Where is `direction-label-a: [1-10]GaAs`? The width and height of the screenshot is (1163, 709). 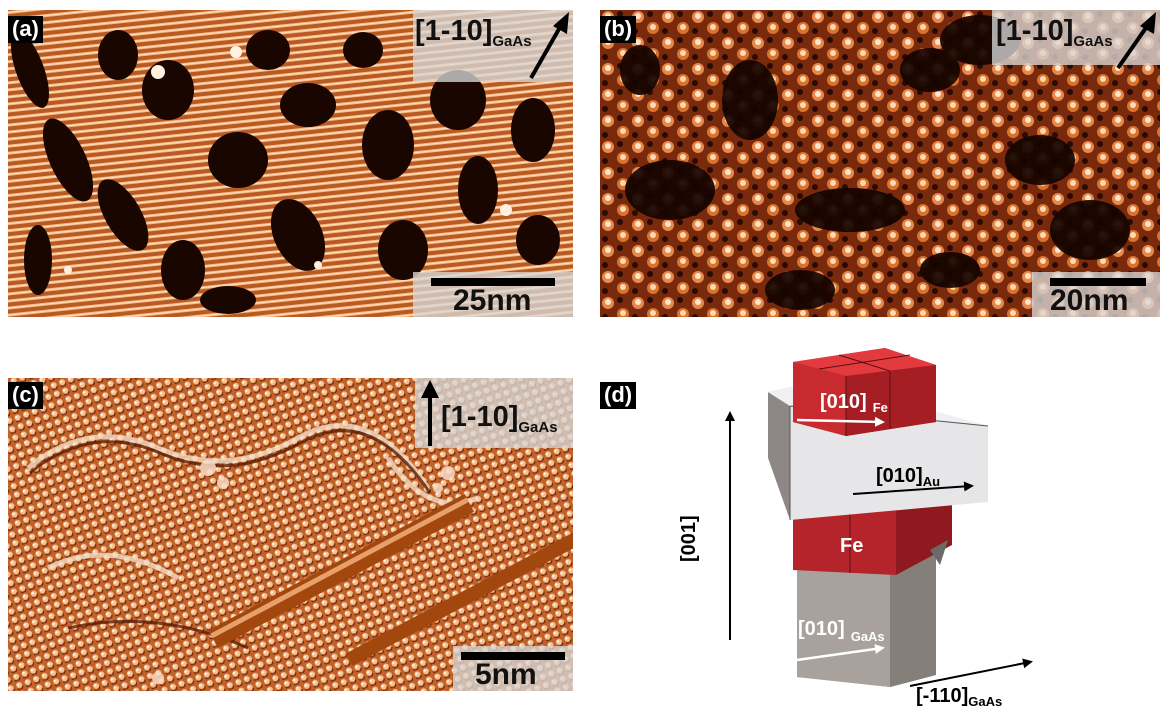 direction-label-a: [1-10]GaAs is located at coordinates (473, 36).